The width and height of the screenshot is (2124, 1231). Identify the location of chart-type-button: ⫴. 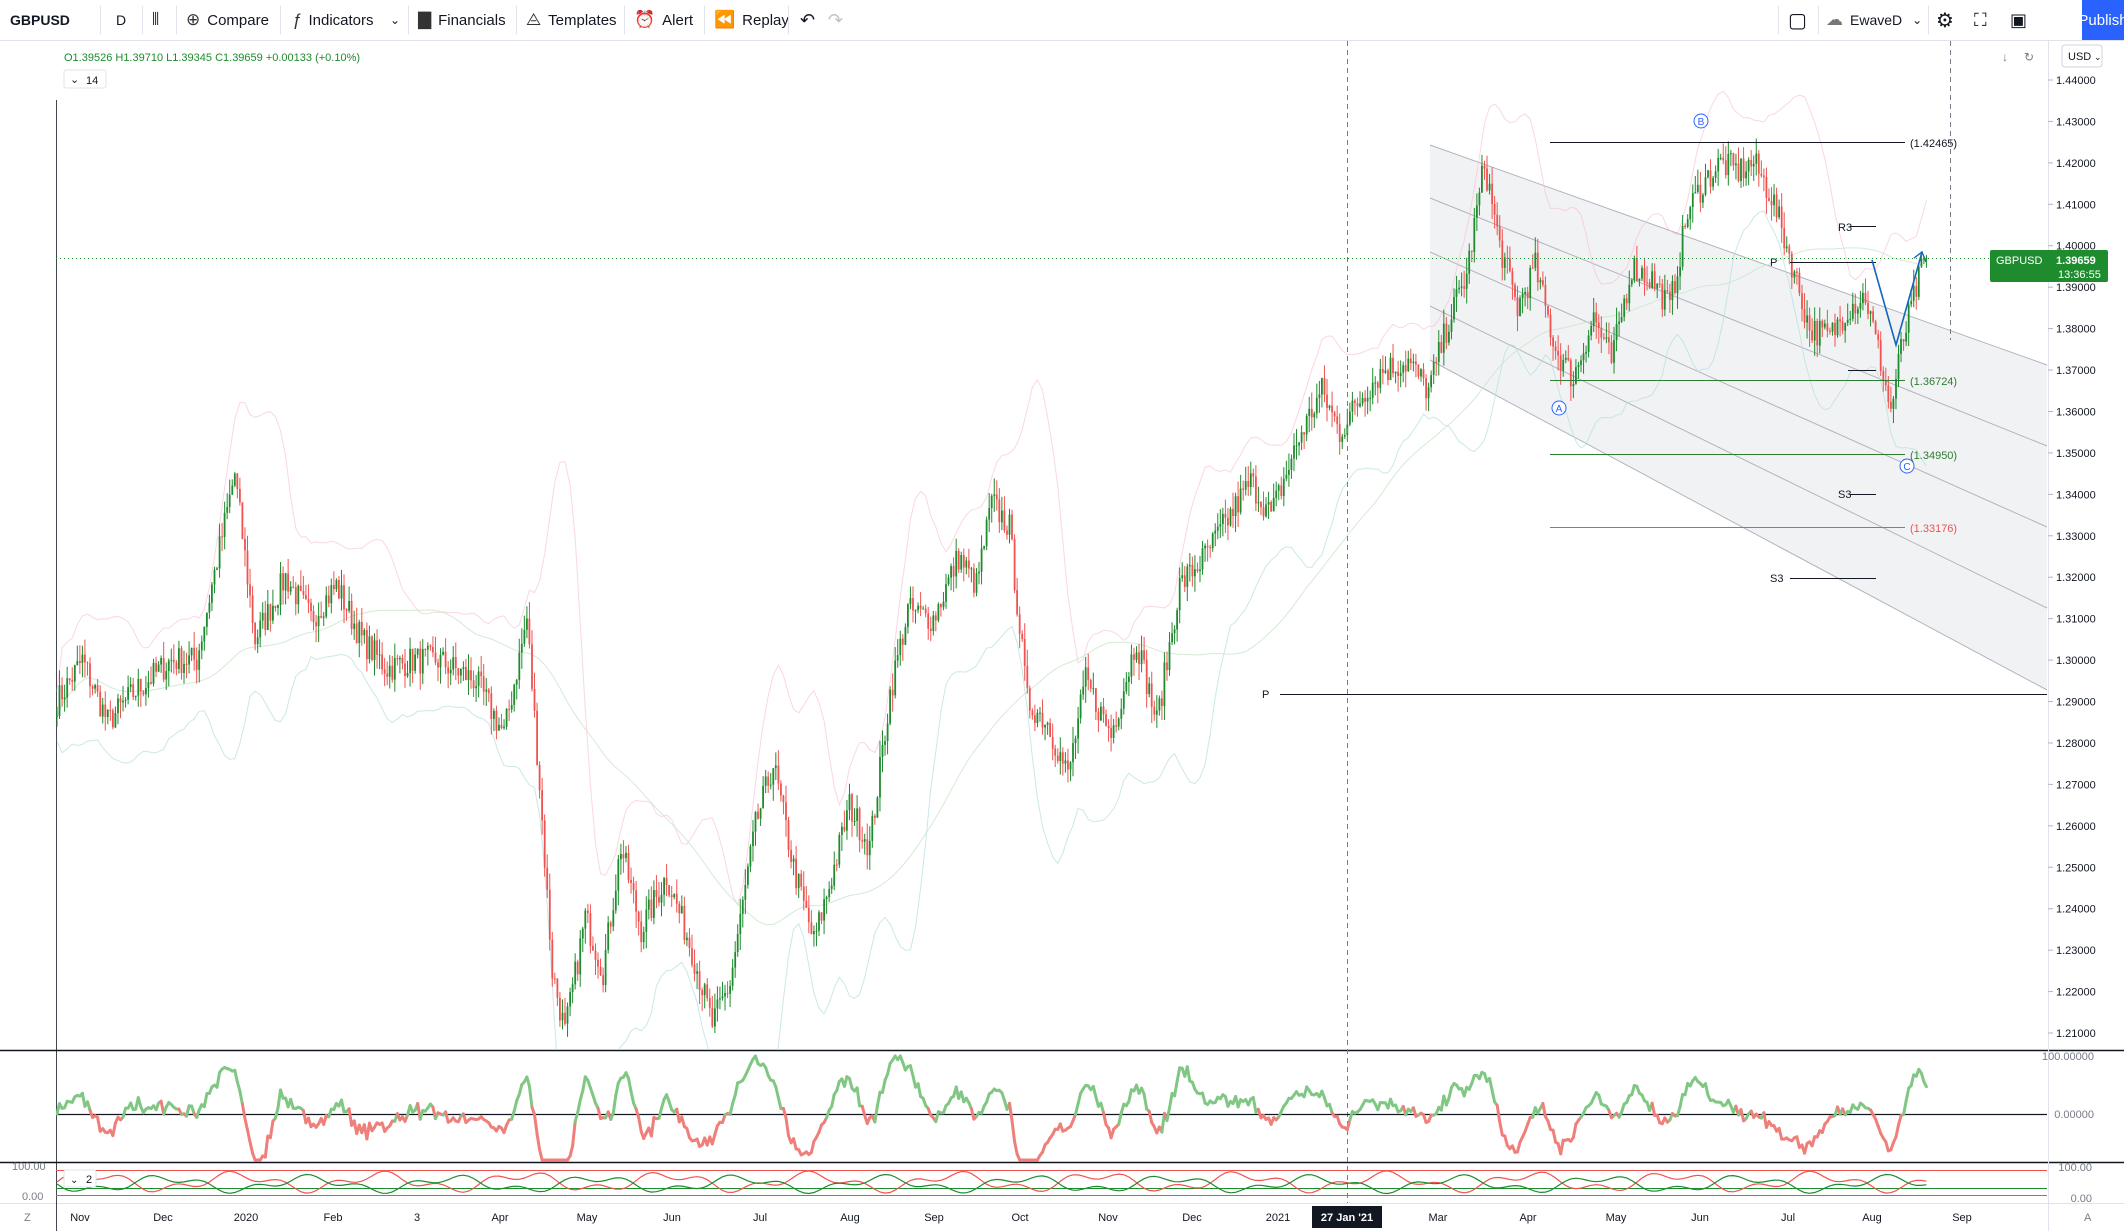
(159, 20).